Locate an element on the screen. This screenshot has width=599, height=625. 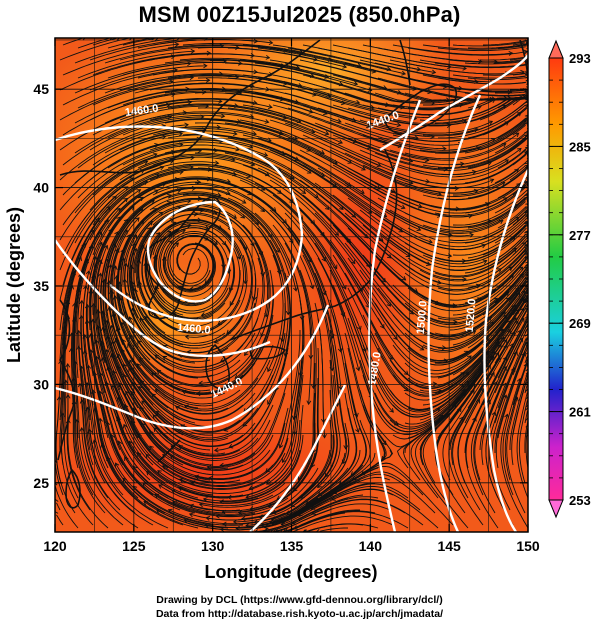
colorbar-bottom-arrow is located at coordinates (556, 509).